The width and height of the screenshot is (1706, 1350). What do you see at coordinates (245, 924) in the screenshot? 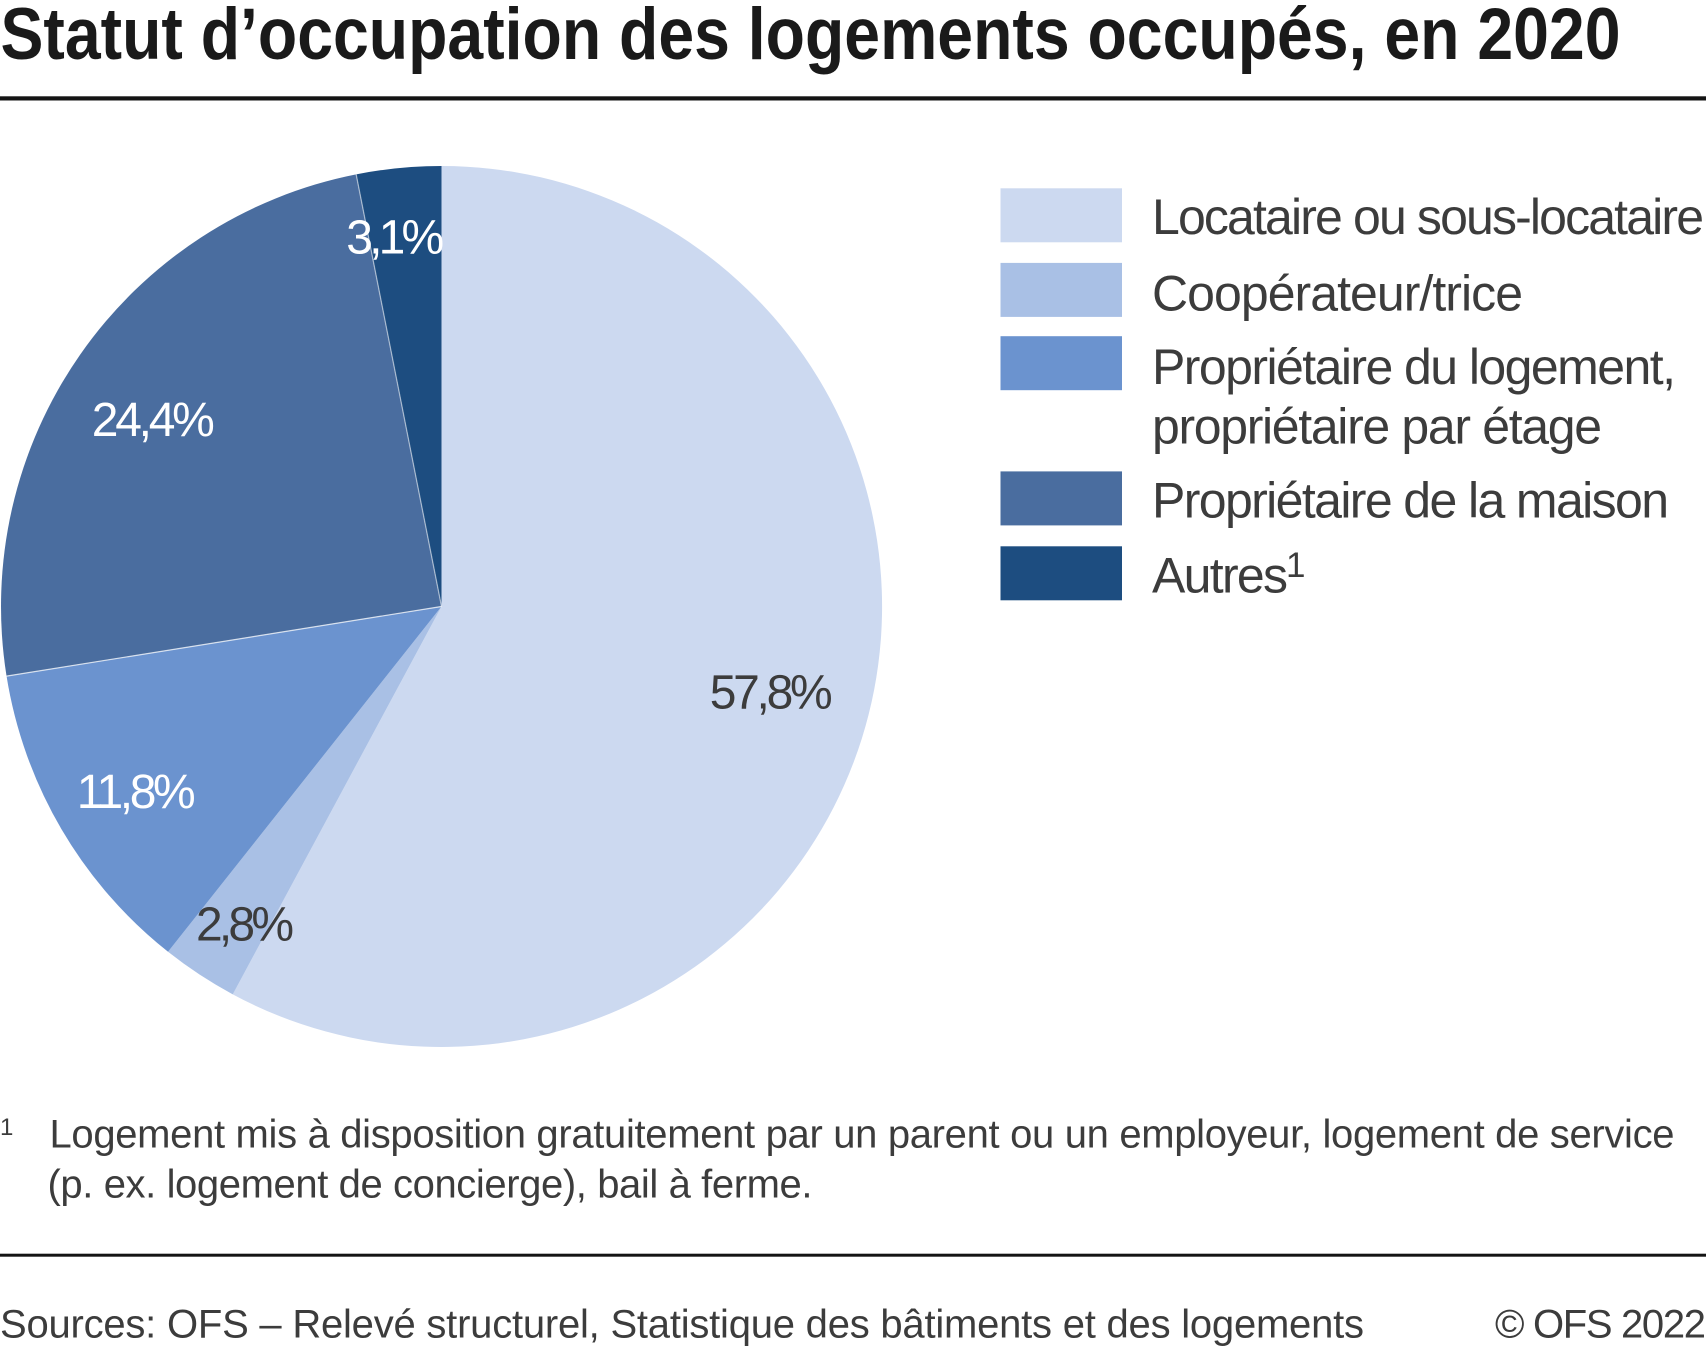
I see `svg-text: 2,8%` at bounding box center [245, 924].